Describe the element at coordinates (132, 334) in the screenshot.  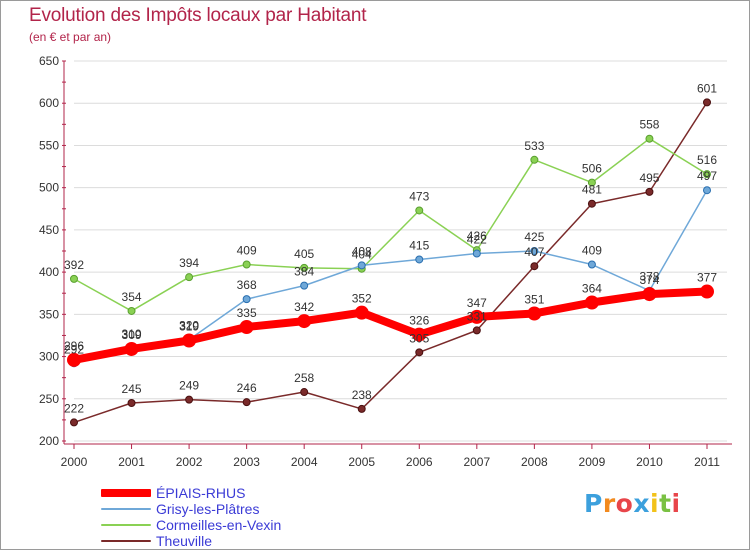
I see `data-label: 310` at that location.